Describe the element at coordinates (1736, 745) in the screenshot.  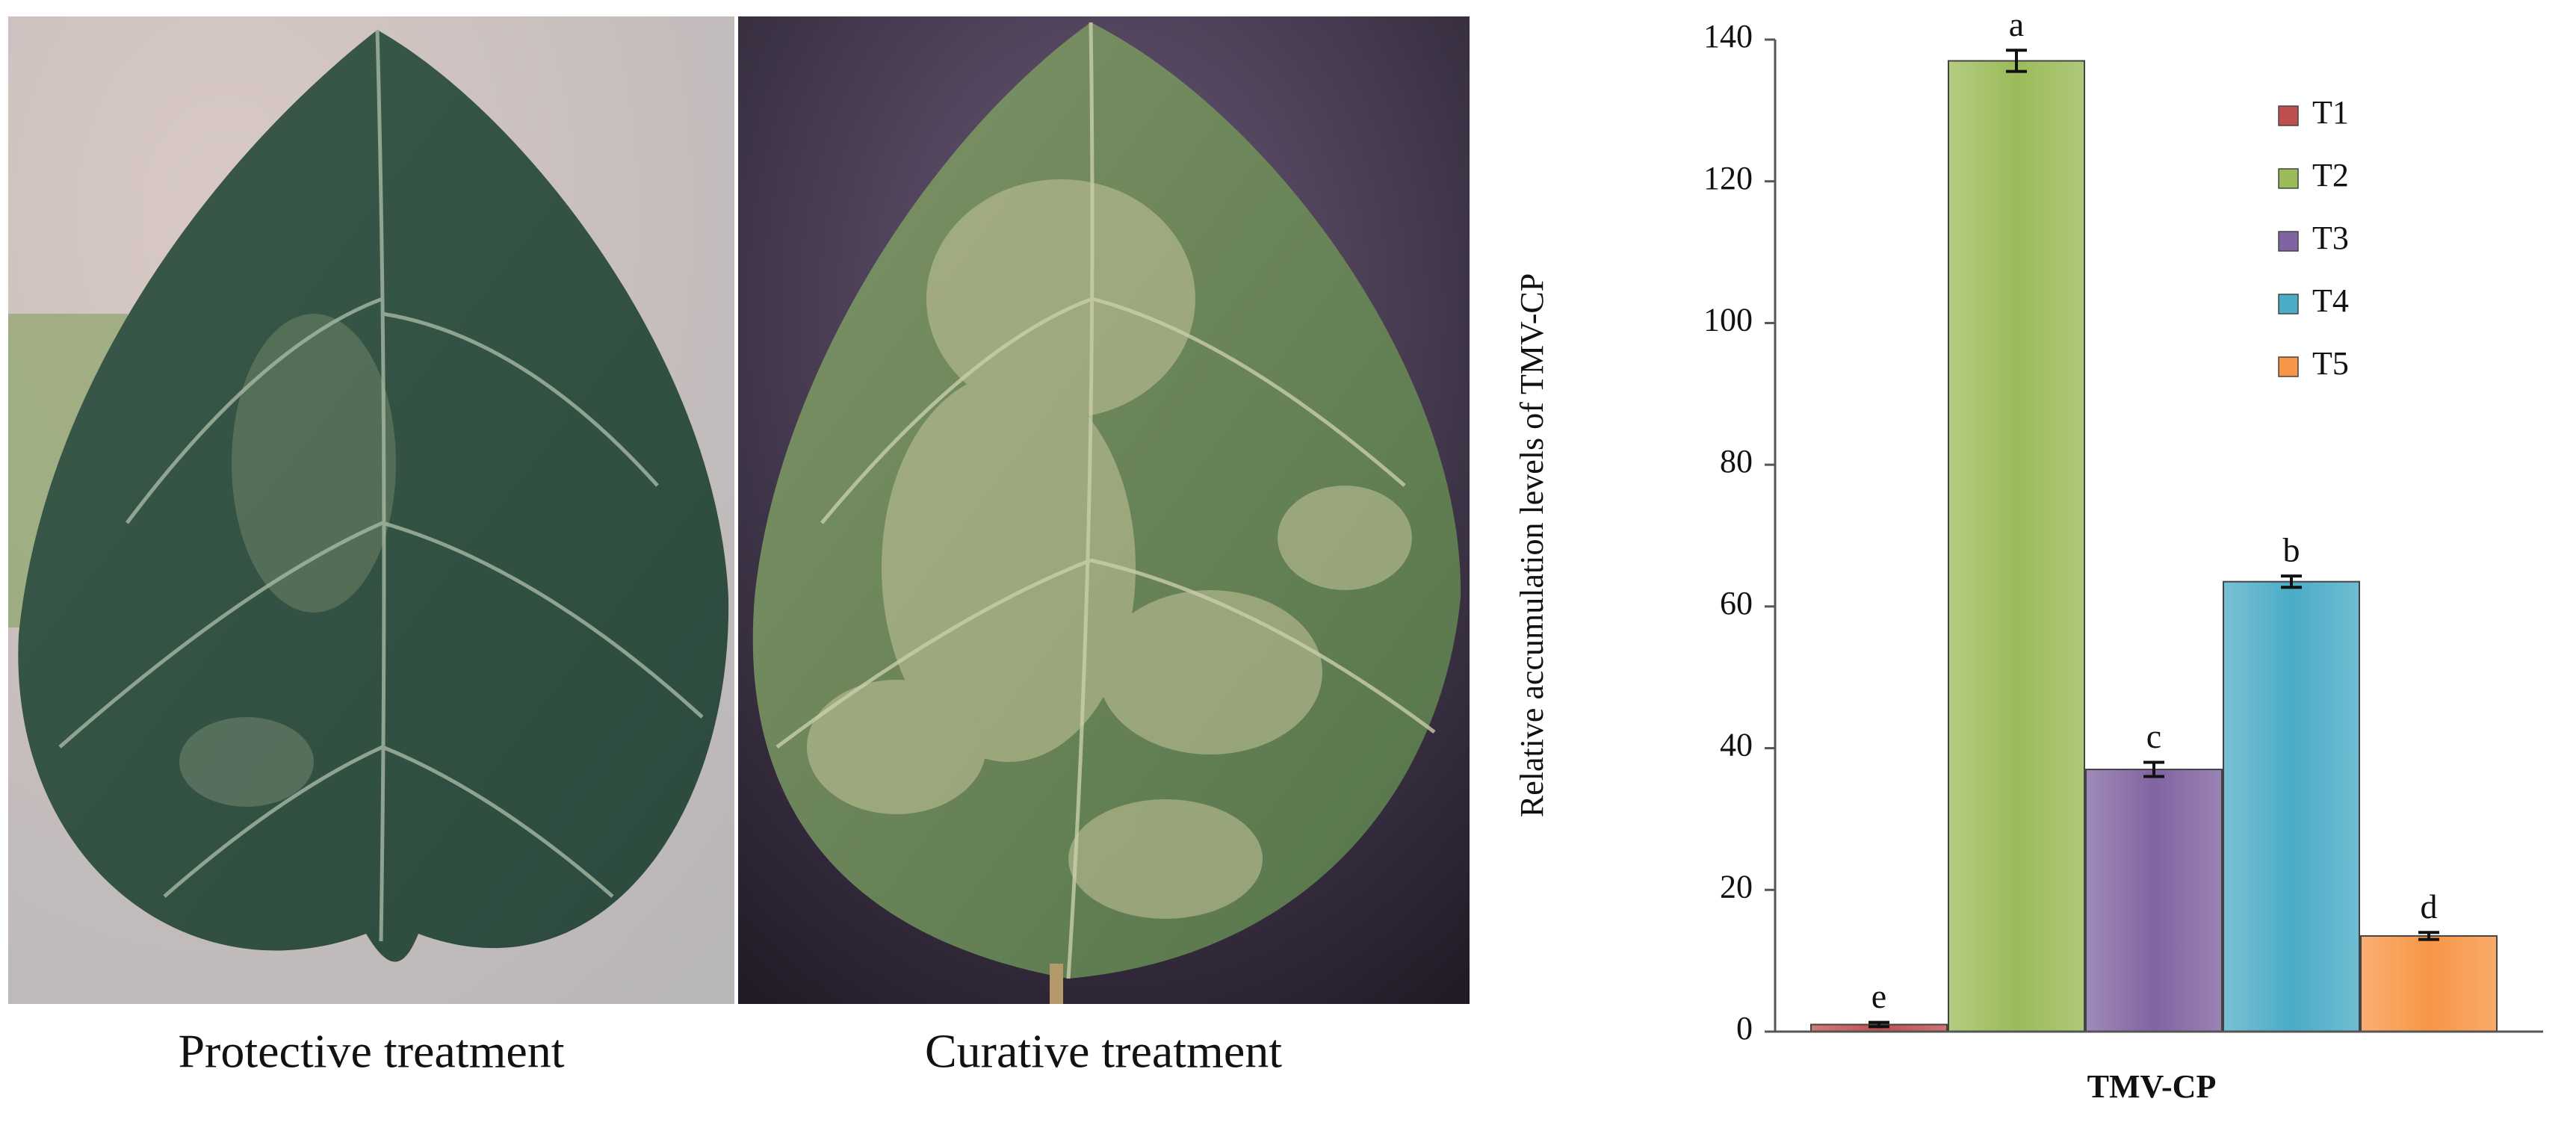
I see `y-tick-label: 40` at that location.